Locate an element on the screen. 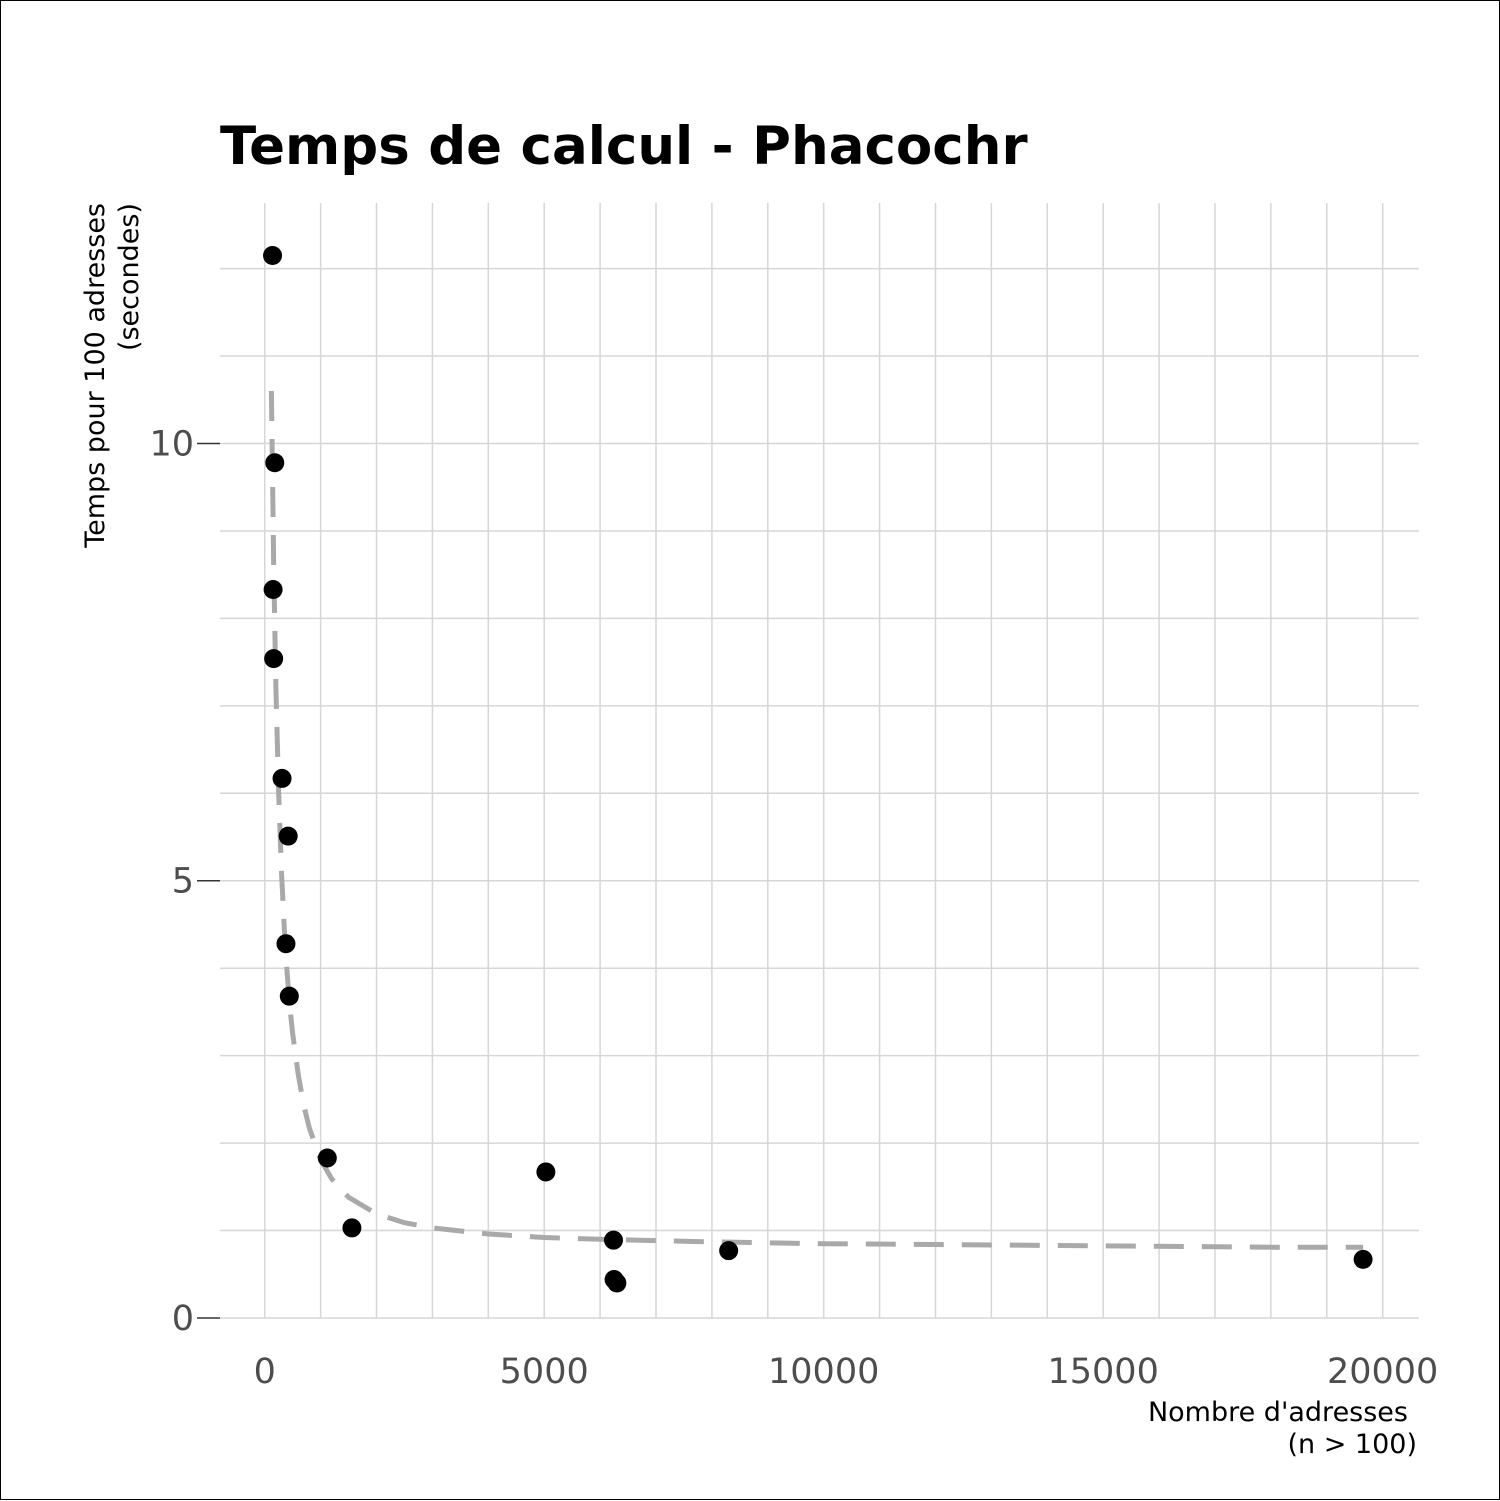  chart-title: Temps de calcul - Phacochr is located at coordinates (624, 146).